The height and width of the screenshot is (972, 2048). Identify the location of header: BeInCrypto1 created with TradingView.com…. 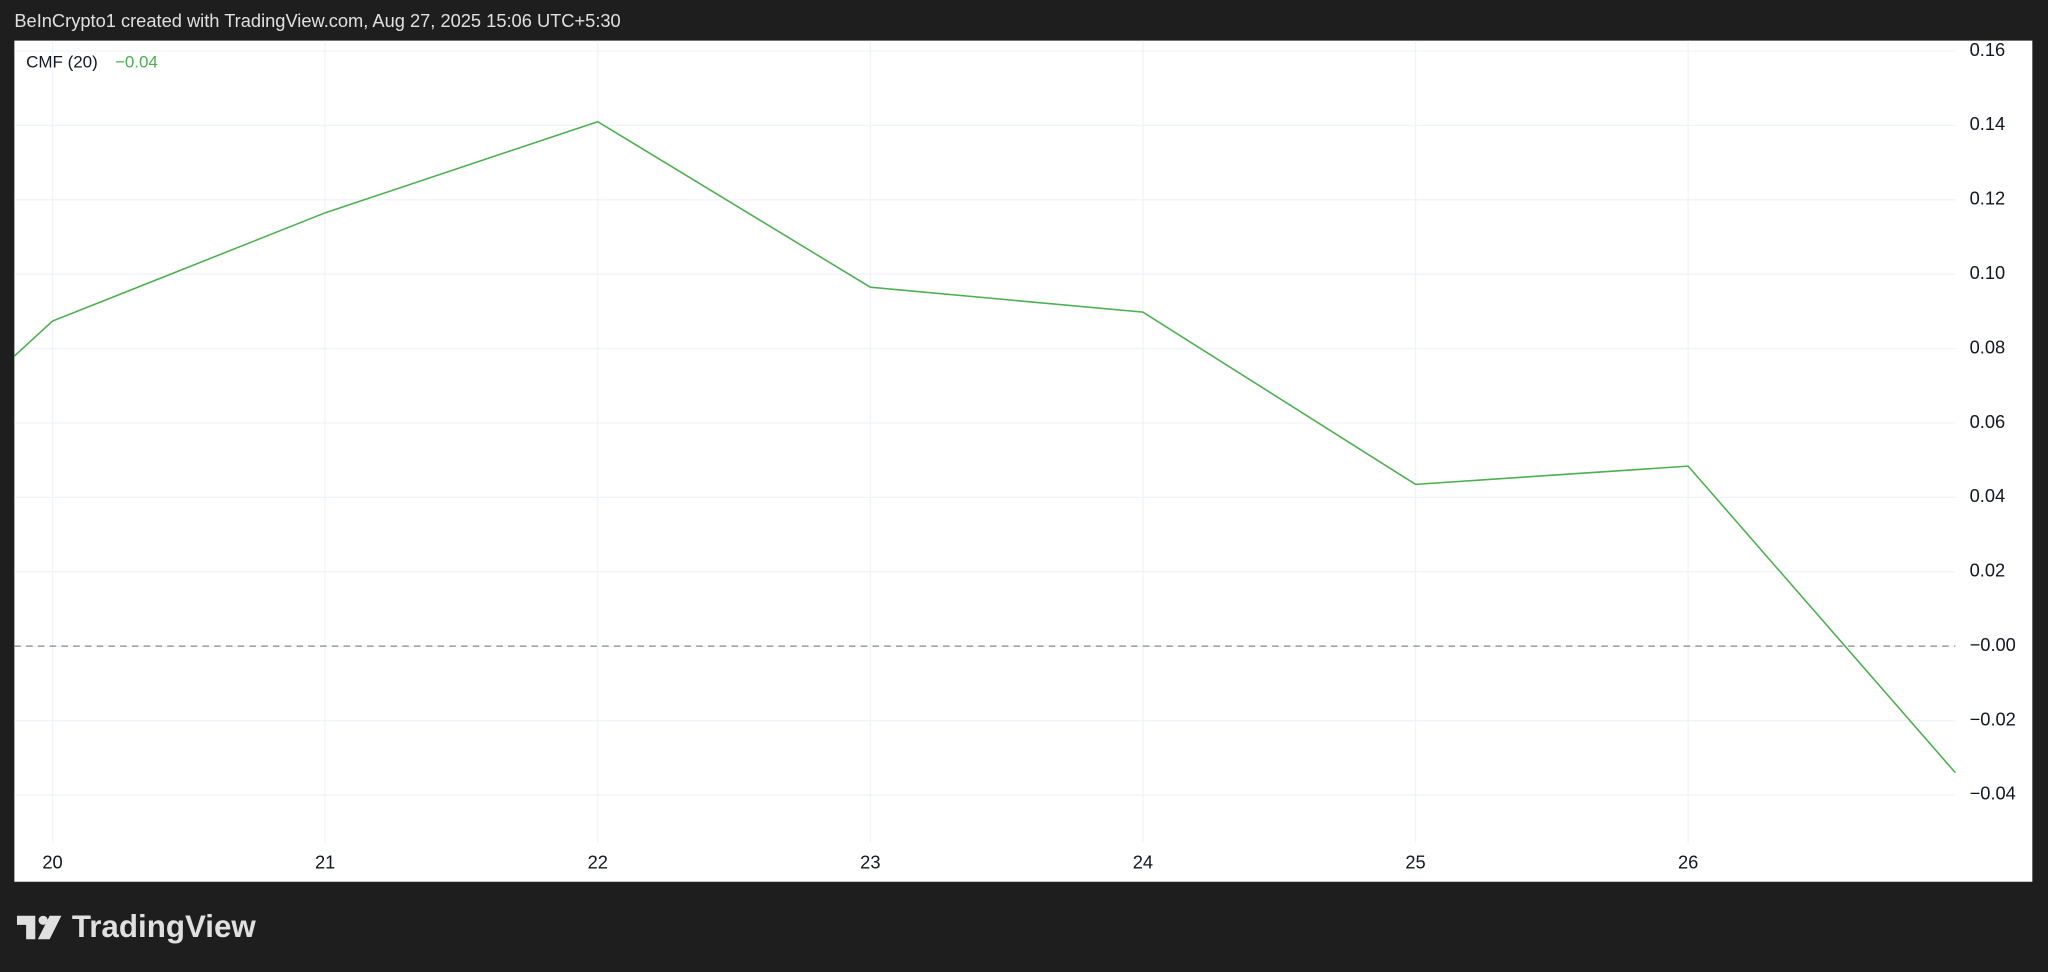
(317, 20).